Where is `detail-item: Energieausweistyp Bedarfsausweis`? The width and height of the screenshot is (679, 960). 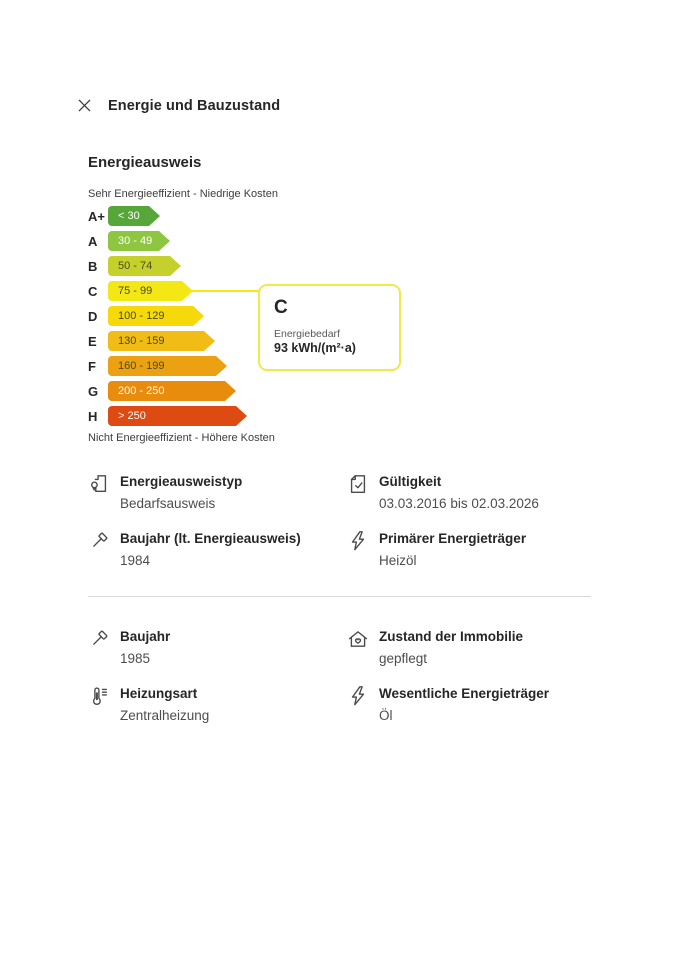
detail-item: Energieausweistyp Bedarfsausweis is located at coordinates (217, 492).